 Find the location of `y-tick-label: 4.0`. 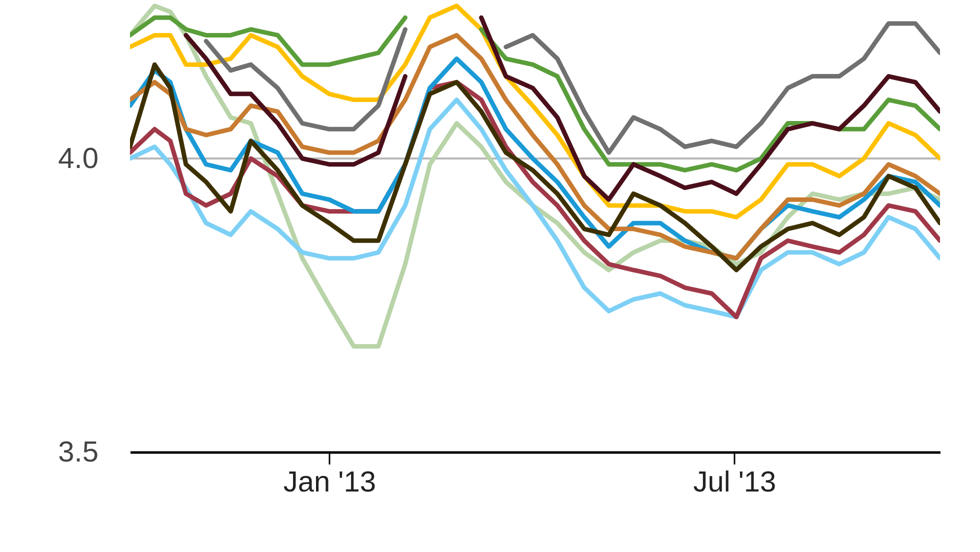

y-tick-label: 4.0 is located at coordinates (78, 158).